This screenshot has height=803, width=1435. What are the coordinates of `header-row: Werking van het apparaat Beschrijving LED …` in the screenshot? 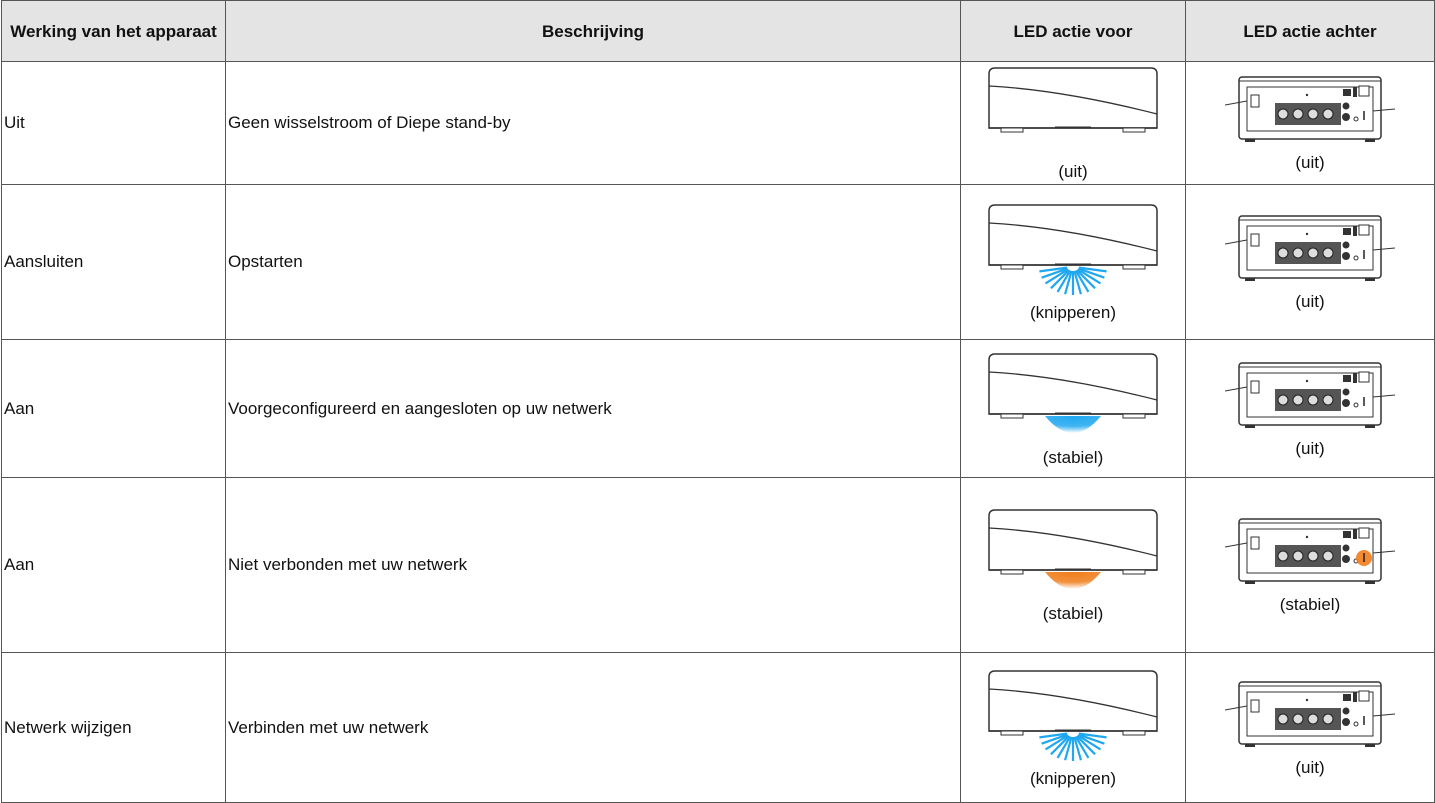 It's located at (718, 31).